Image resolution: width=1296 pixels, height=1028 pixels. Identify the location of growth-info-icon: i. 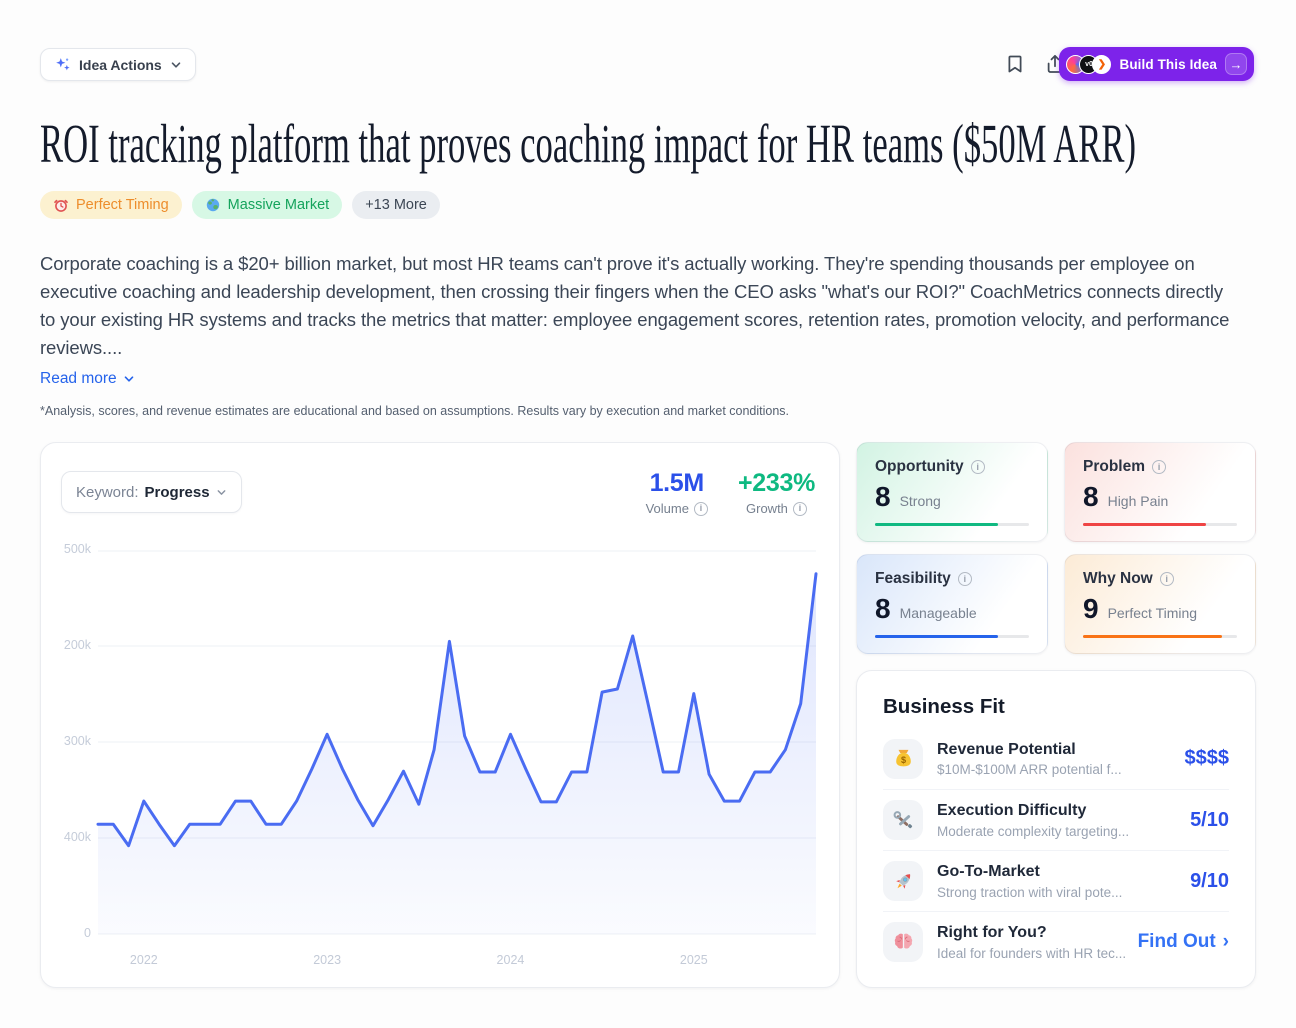
(799, 508).